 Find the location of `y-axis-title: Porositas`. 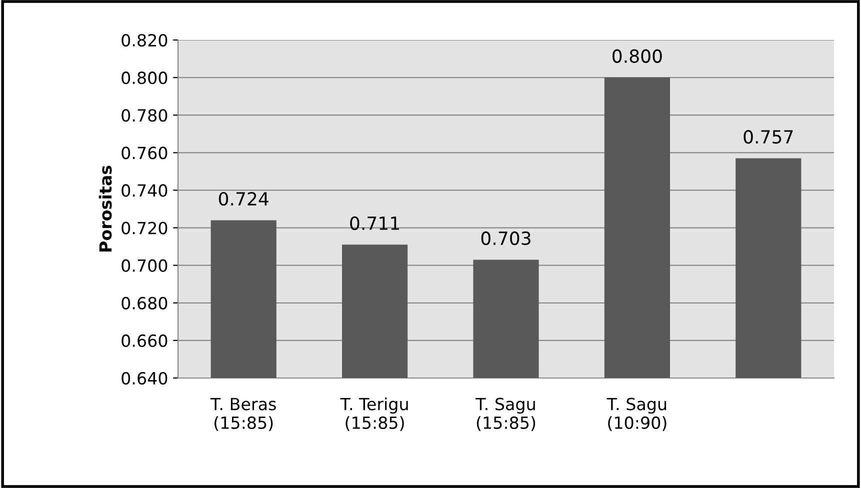

y-axis-title: Porositas is located at coordinates (105, 209).